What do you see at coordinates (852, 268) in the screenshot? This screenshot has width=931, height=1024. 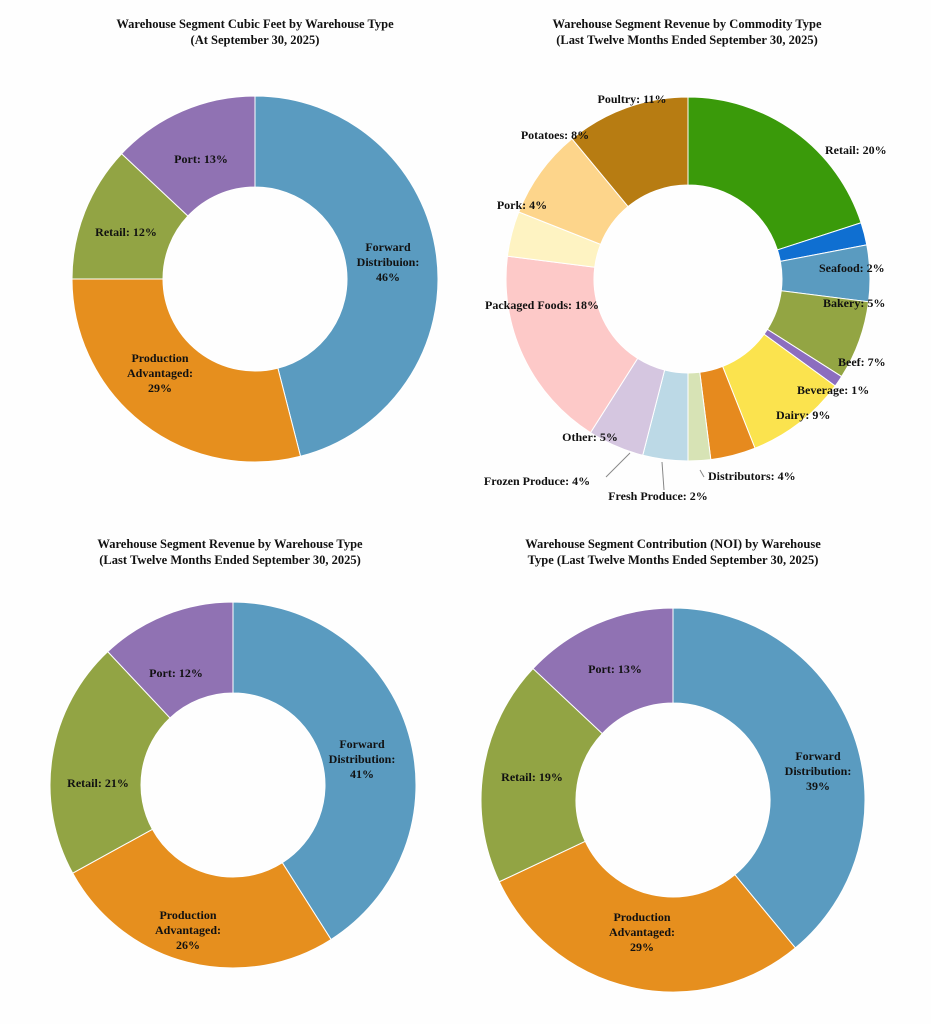 I see `chart2-label-seafood: Seafood: 2%` at bounding box center [852, 268].